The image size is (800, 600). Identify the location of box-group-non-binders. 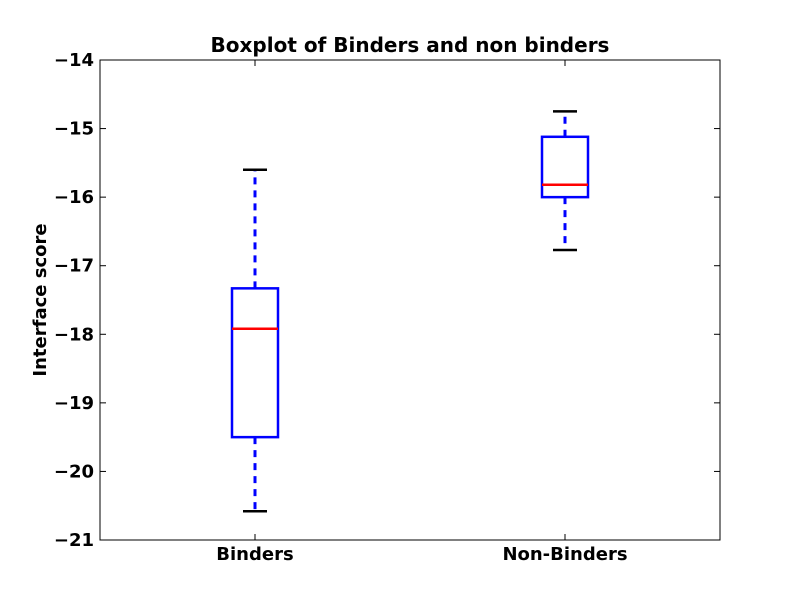
(565, 181).